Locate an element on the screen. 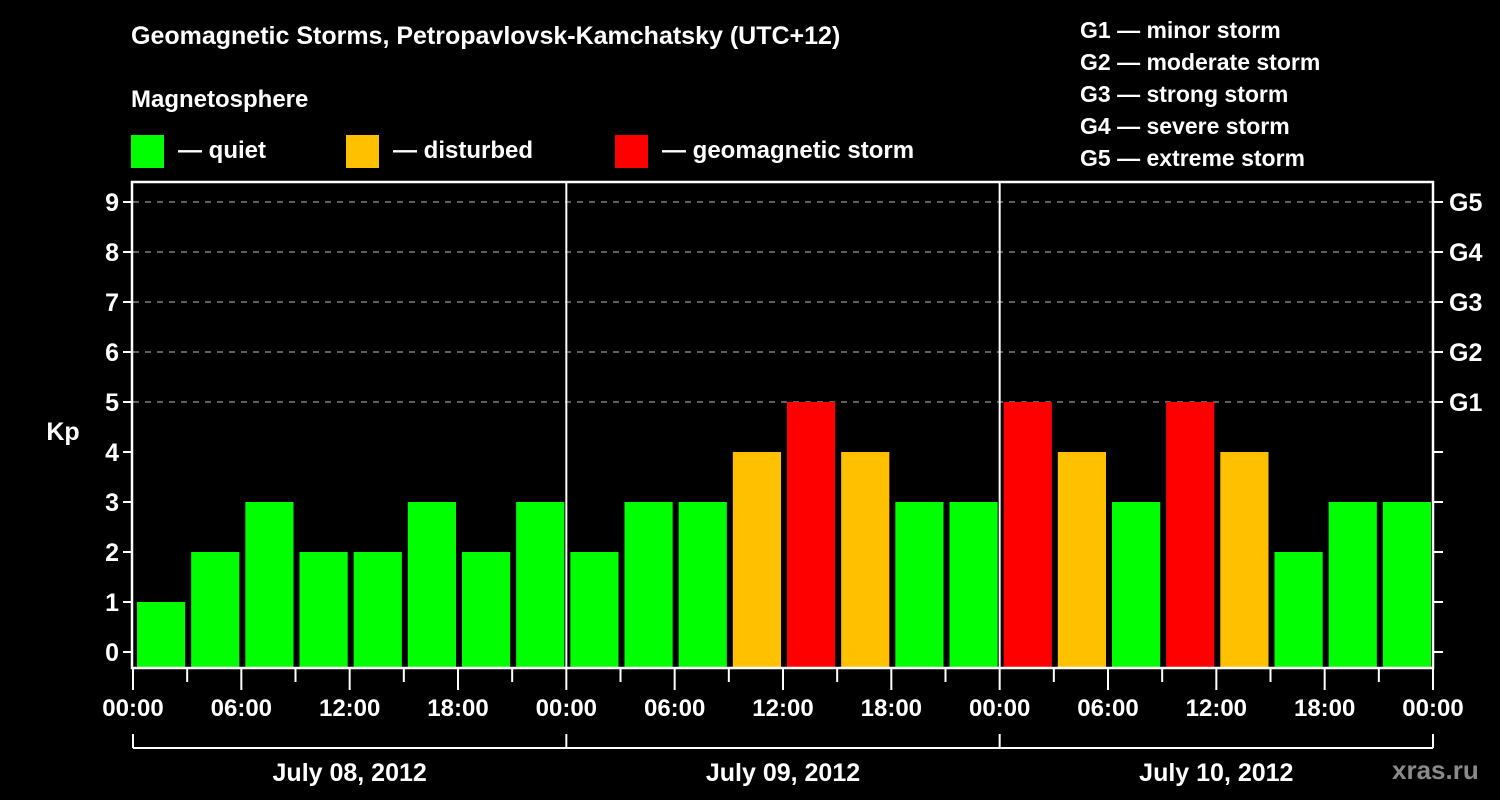 This screenshot has height=800, width=1500. right-axis-labels: G1 G2 G3 G4 G5 is located at coordinates (1465, 303).